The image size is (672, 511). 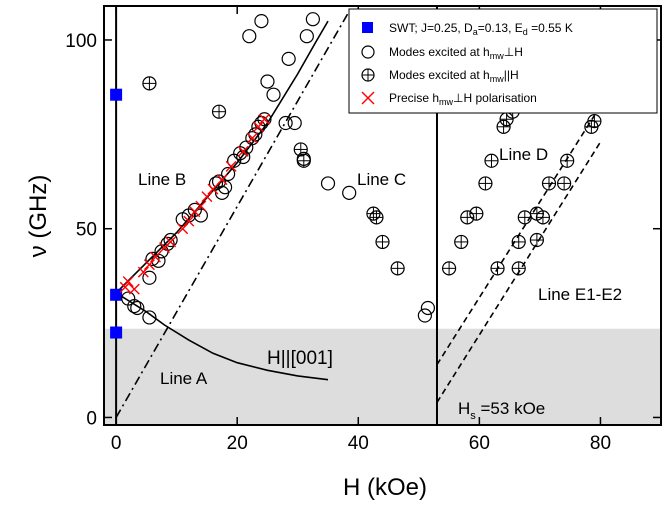 I want to click on y-tick-label: 100, so click(x=81, y=41).